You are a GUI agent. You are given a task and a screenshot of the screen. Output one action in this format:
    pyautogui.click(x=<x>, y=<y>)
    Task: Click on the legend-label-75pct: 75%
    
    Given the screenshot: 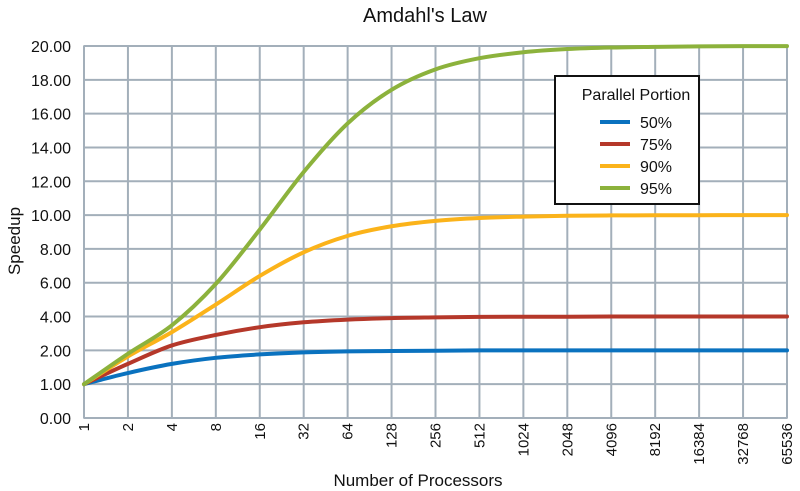 What is the action you would take?
    pyautogui.click(x=656, y=145)
    